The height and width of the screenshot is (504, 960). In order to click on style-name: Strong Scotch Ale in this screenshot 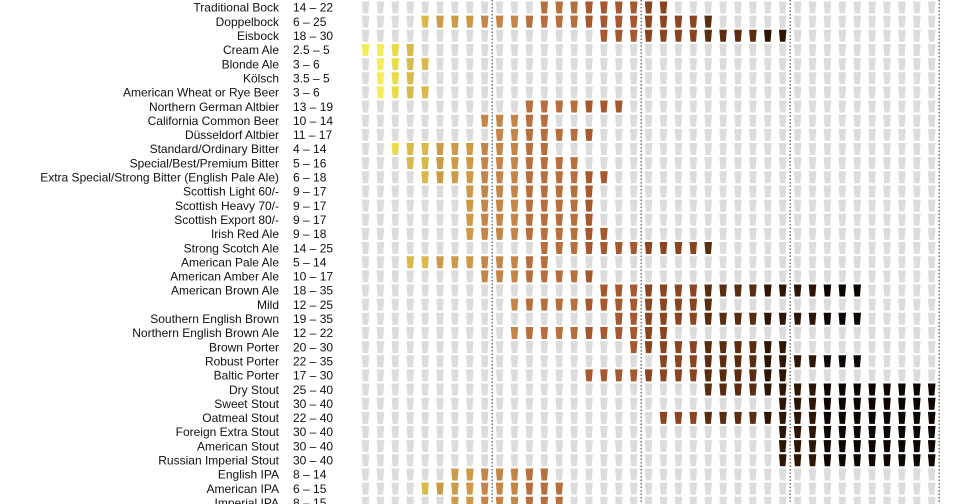, I will do `click(232, 248)`.